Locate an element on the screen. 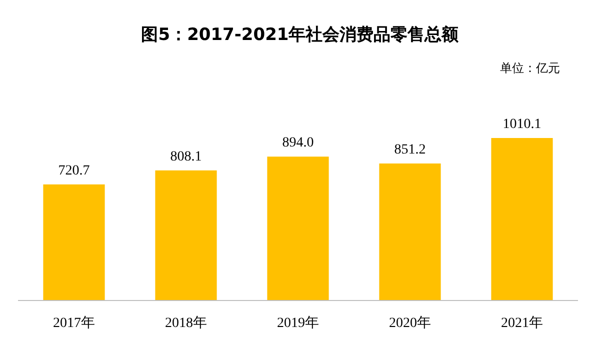 This screenshot has width=600, height=350. data-label: 1010.1 is located at coordinates (522, 124).